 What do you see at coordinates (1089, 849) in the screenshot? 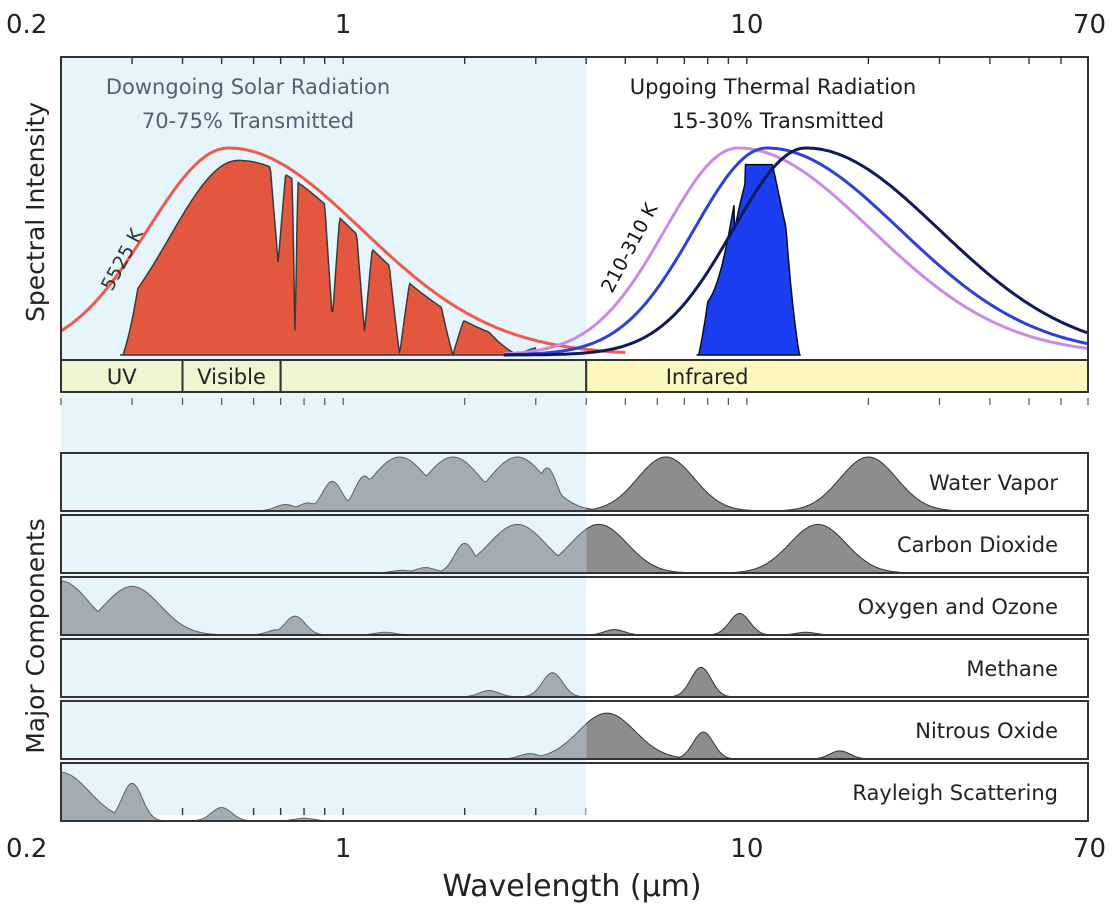
I see `bottom-x-tick-label: 70` at bounding box center [1089, 849].